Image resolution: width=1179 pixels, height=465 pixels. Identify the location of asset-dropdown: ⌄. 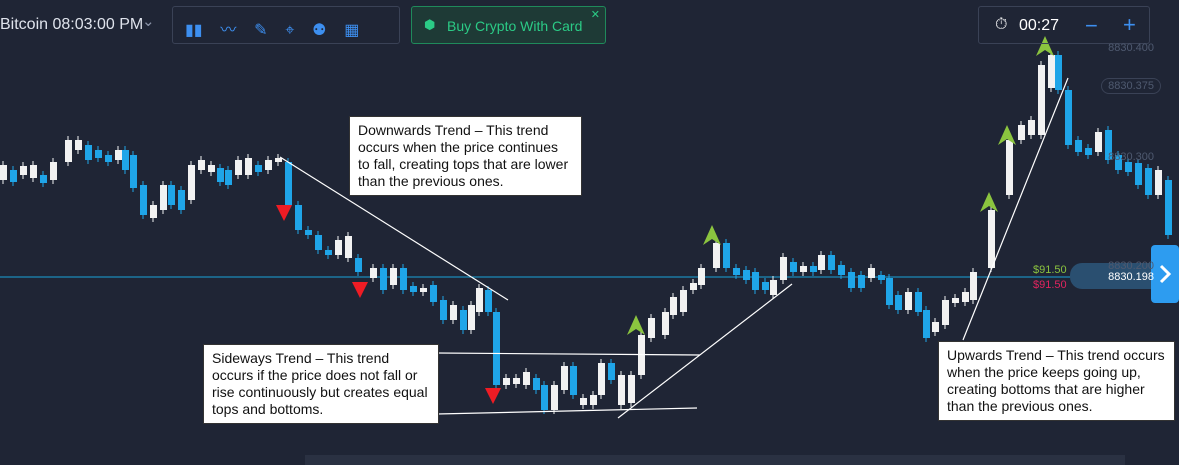
(148, 21).